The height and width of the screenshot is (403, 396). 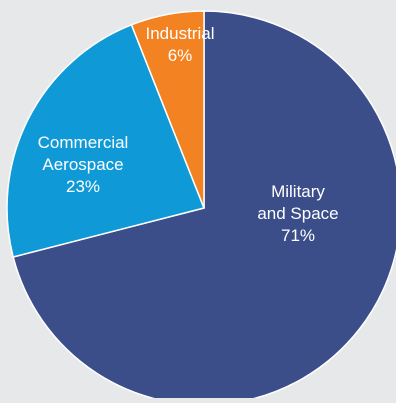 What do you see at coordinates (298, 235) in the screenshot?
I see `data-label-percent: 71%` at bounding box center [298, 235].